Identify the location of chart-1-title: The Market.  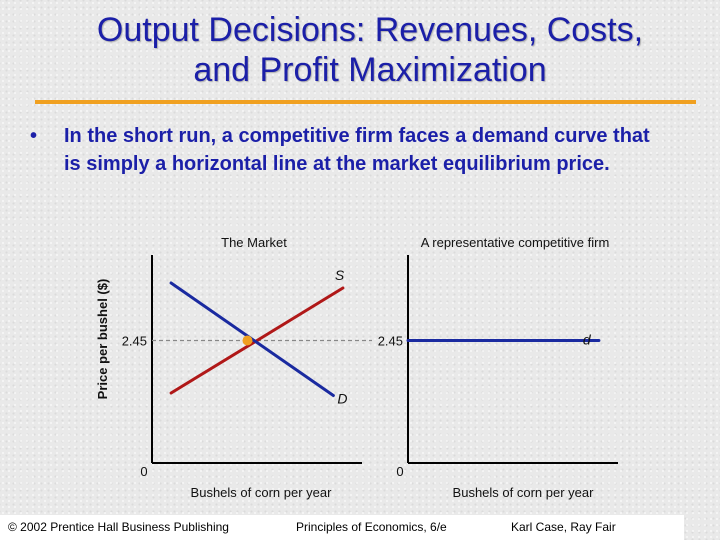
(254, 242).